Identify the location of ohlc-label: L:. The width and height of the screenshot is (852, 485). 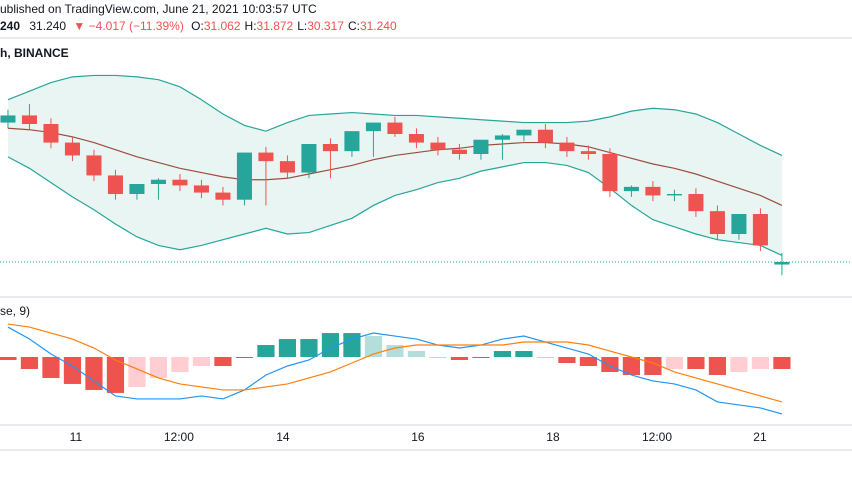
(302, 26).